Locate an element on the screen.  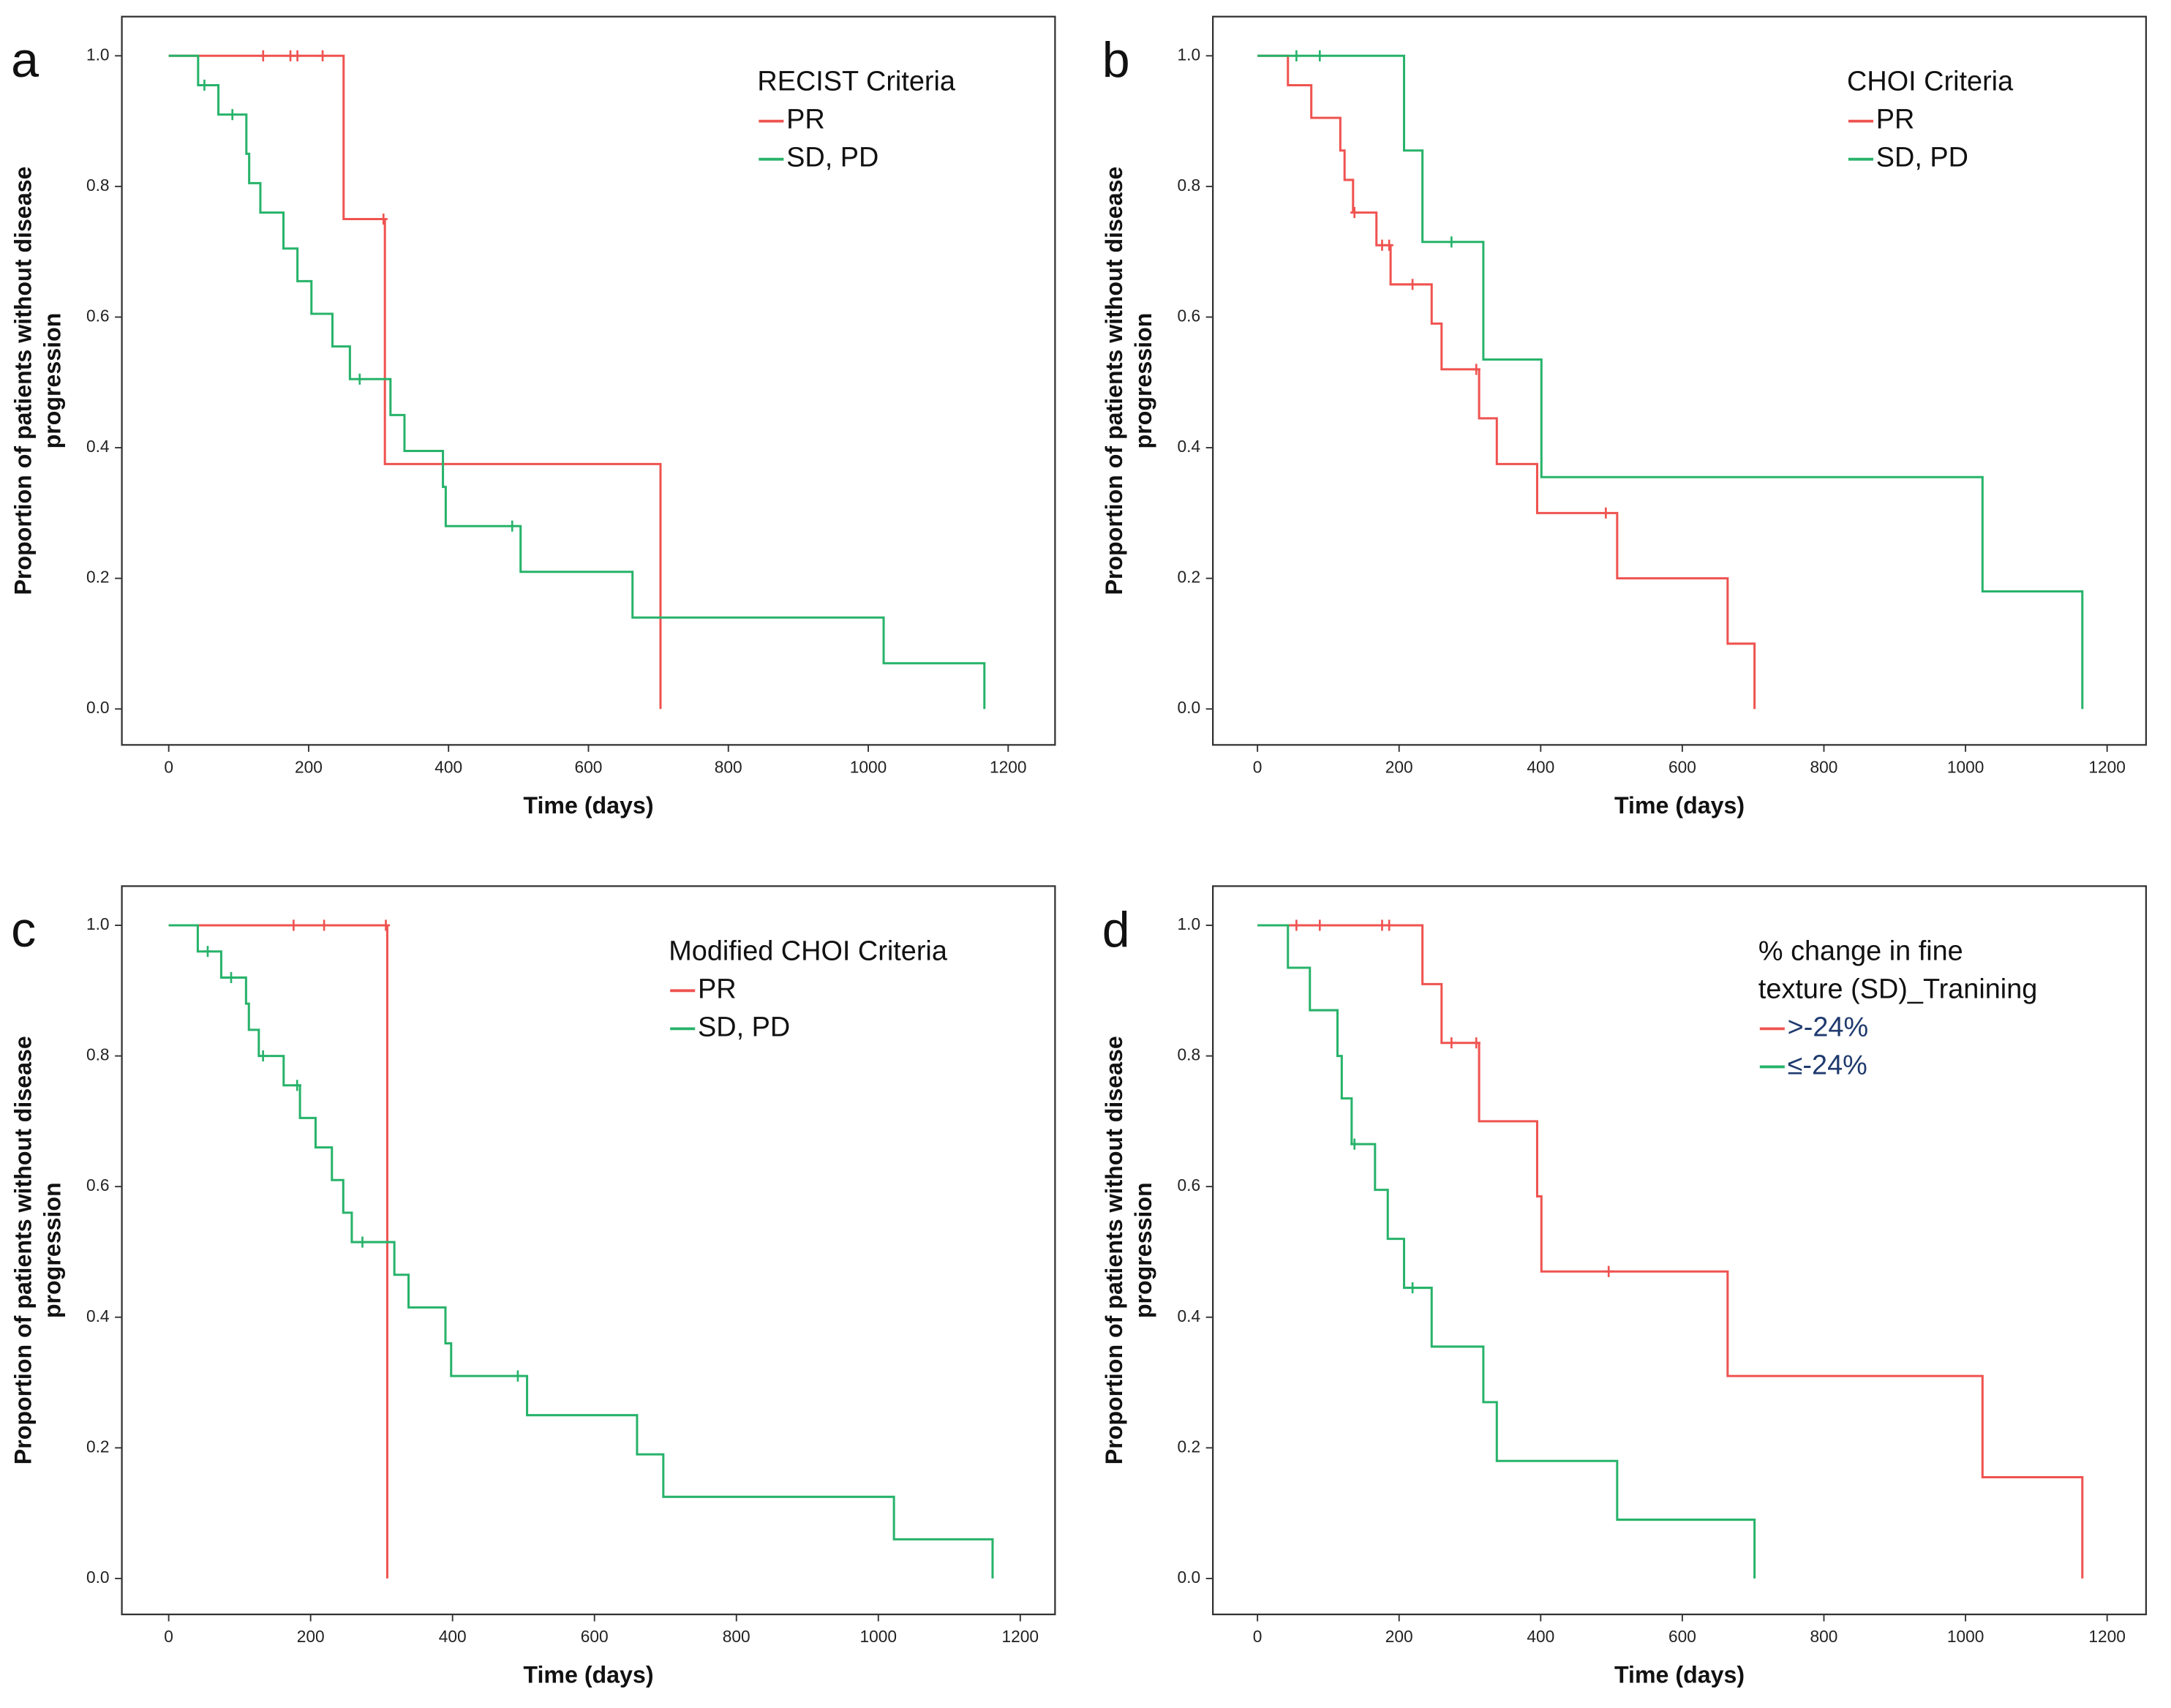
panel-label: d is located at coordinates (1116, 930).